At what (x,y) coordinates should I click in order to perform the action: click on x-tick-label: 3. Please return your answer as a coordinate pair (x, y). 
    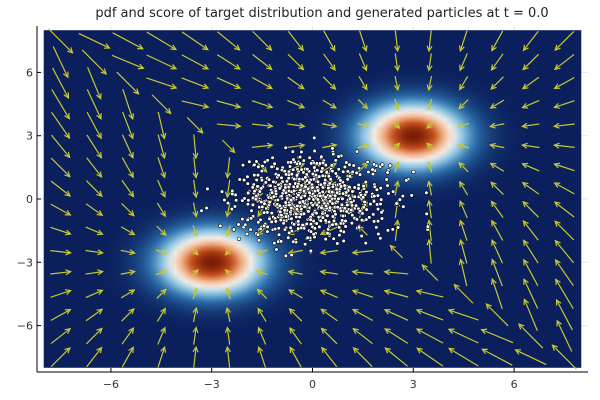
    Looking at the image, I should click on (413, 384).